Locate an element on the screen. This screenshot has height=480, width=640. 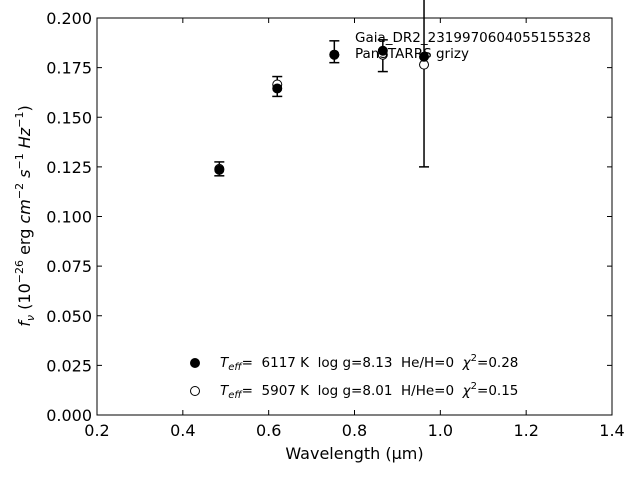
y-label-close: ) is located at coordinates (24, 108).